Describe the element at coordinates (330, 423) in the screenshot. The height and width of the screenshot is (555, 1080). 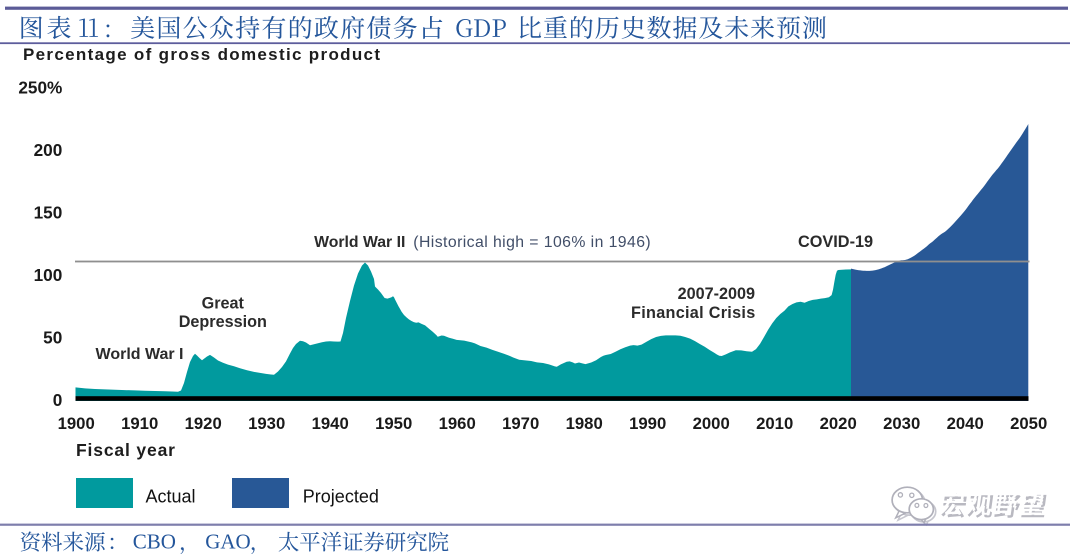
I see `svg-text: 1940` at that location.